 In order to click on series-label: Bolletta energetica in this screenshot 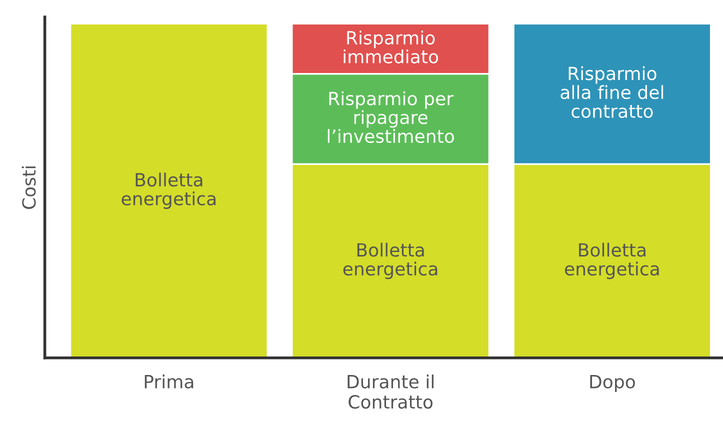, I will do `click(611, 261)`.